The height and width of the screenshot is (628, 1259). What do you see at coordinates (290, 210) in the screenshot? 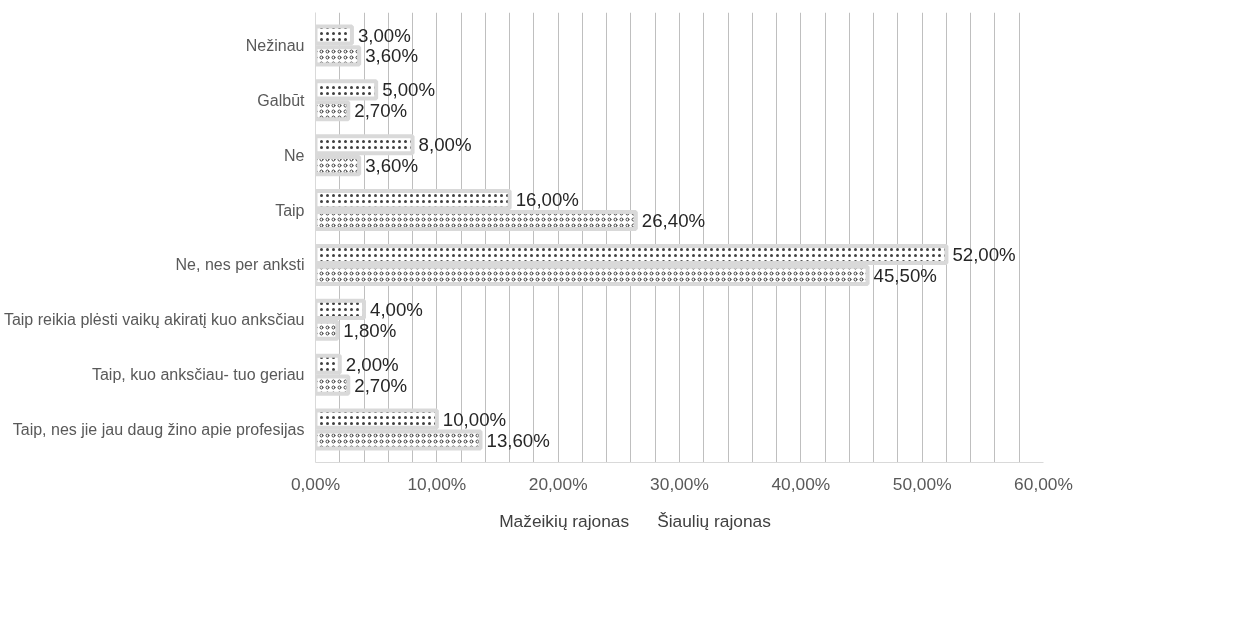
I see `y-tick-label: Taip` at bounding box center [290, 210].